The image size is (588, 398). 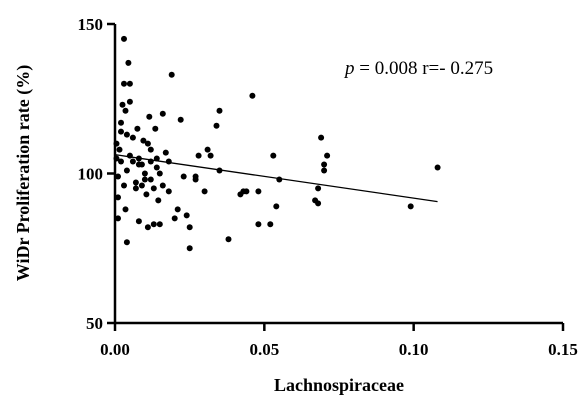 I want to click on x-tick-label: 0.10, so click(x=414, y=349).